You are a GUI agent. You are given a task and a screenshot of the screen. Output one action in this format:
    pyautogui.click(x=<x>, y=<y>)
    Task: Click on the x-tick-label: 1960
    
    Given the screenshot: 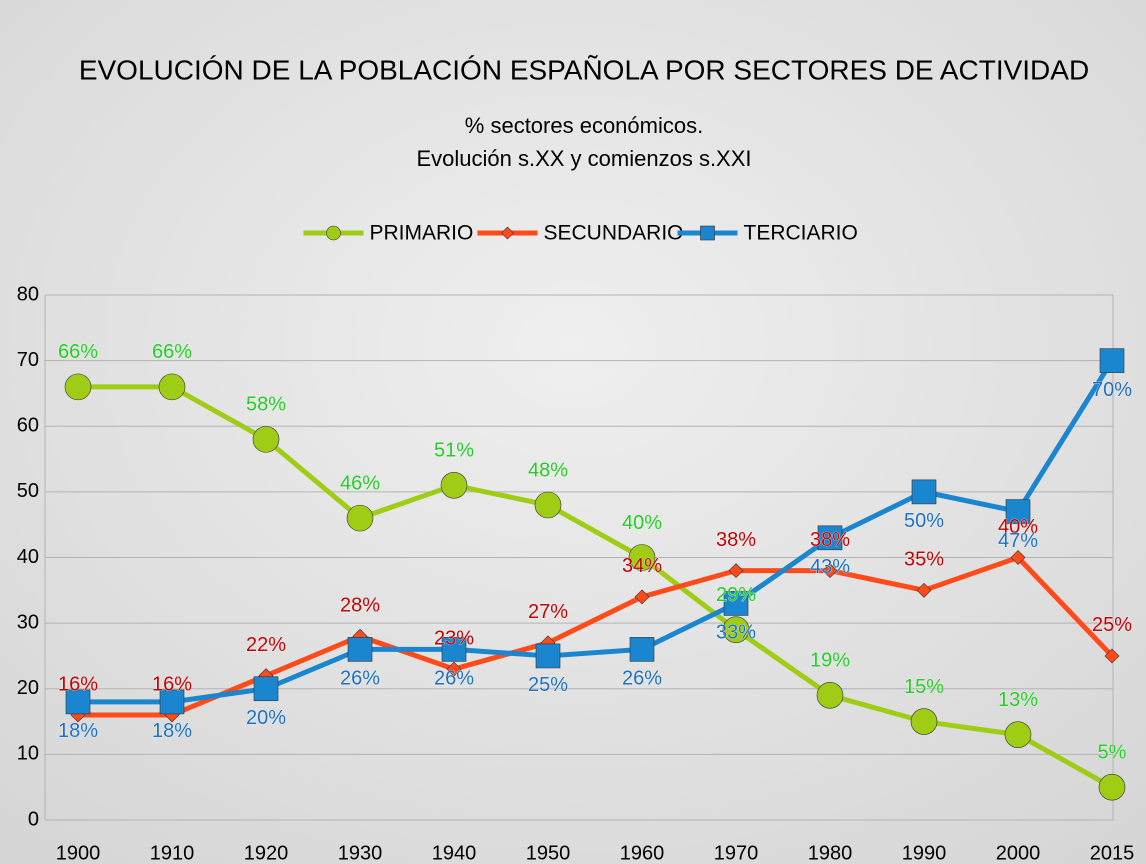 What is the action you would take?
    pyautogui.click(x=642, y=853)
    